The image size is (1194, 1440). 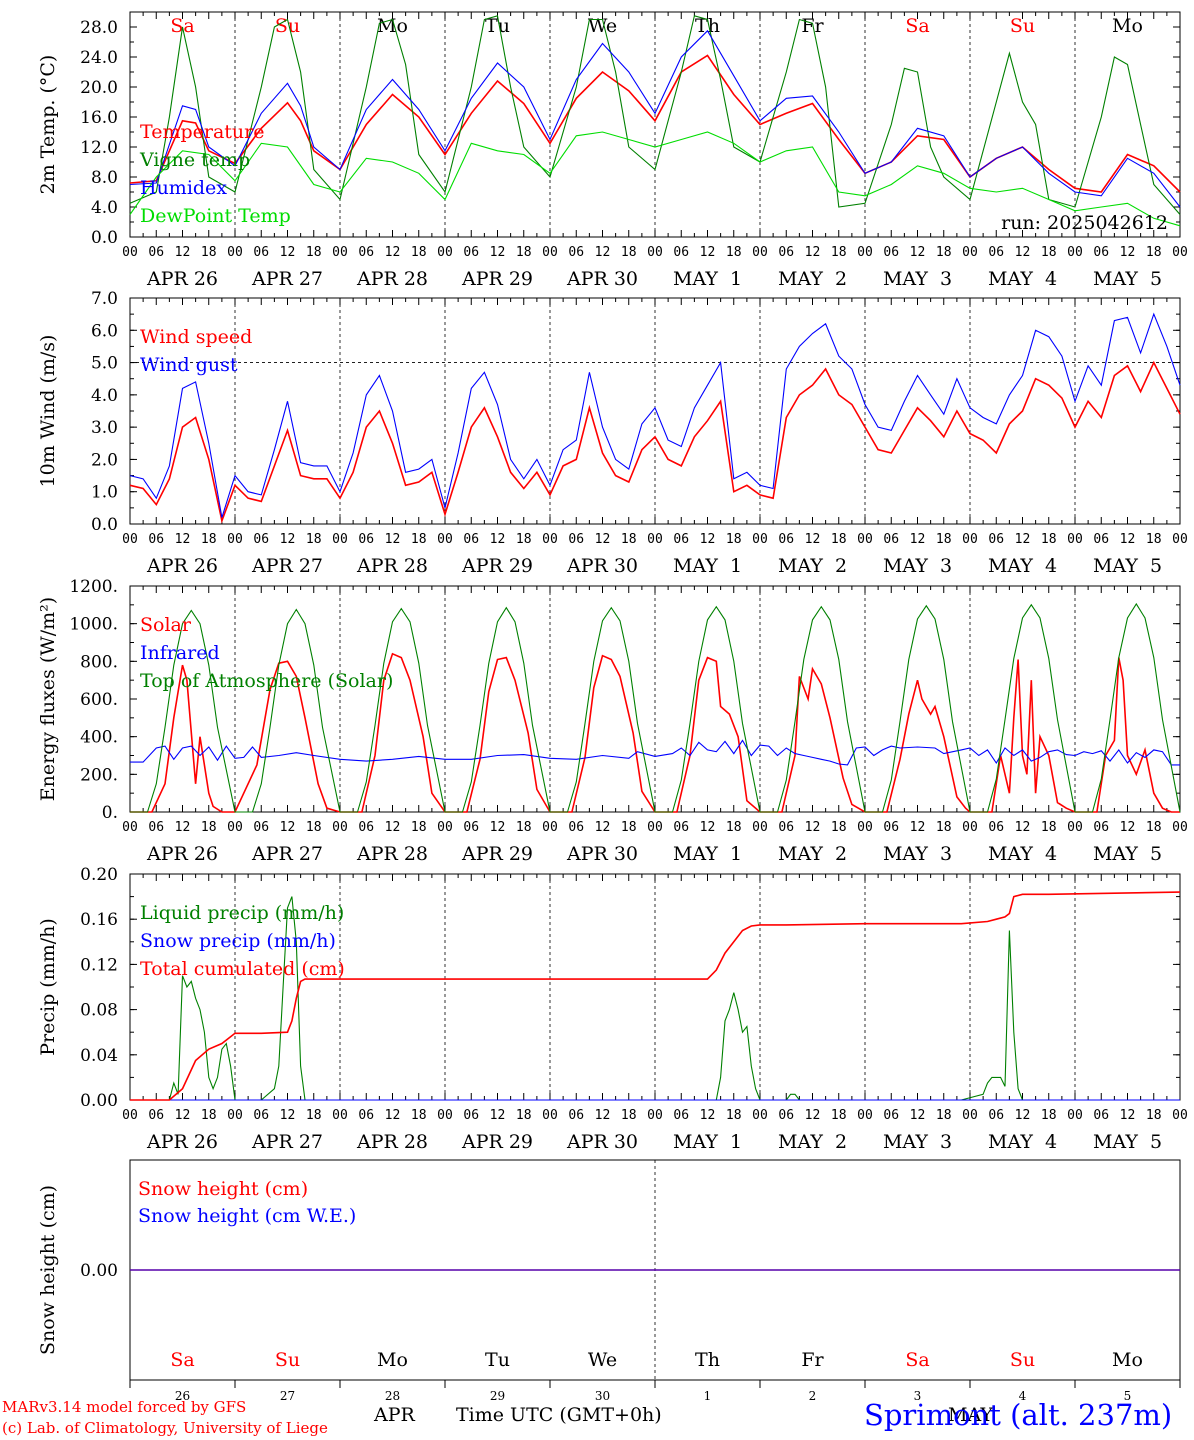 I want to click on day-number-label: 30, so click(x=602, y=1396).